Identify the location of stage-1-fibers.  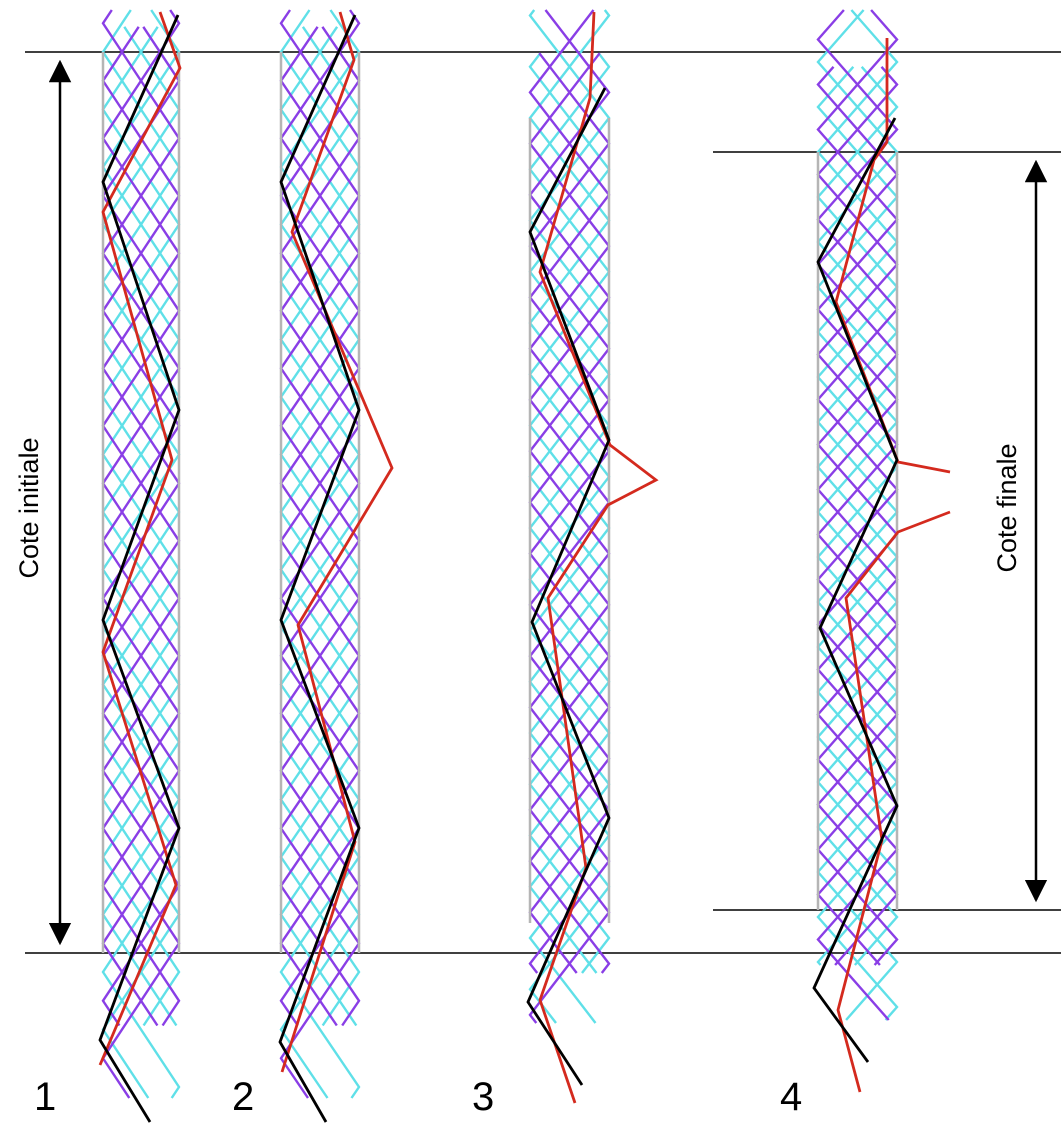
(141, 554).